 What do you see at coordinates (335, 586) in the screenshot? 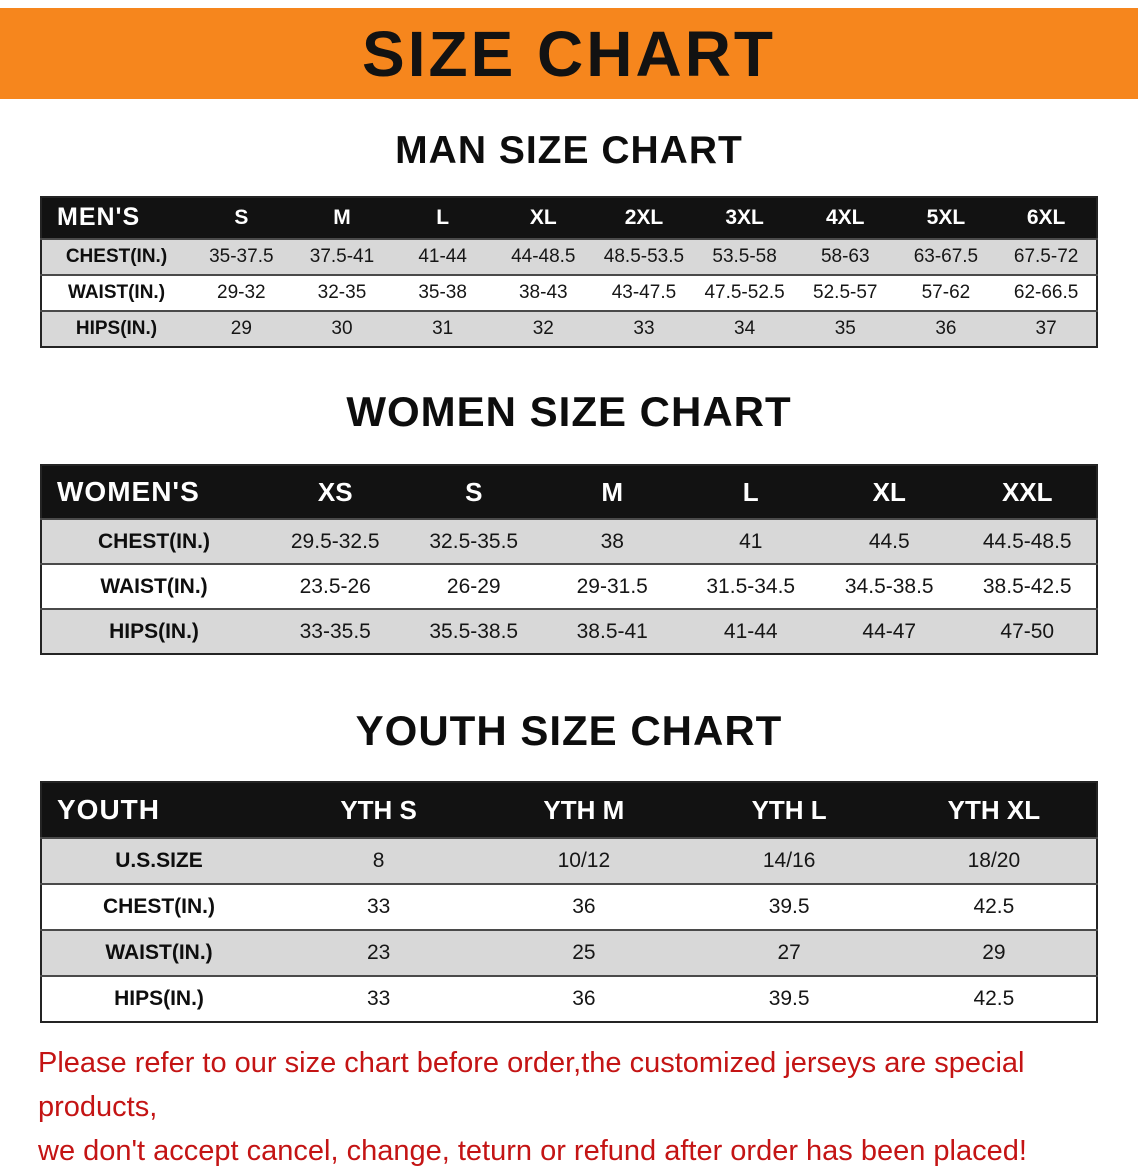
I see `size-value: 23.5-26` at bounding box center [335, 586].